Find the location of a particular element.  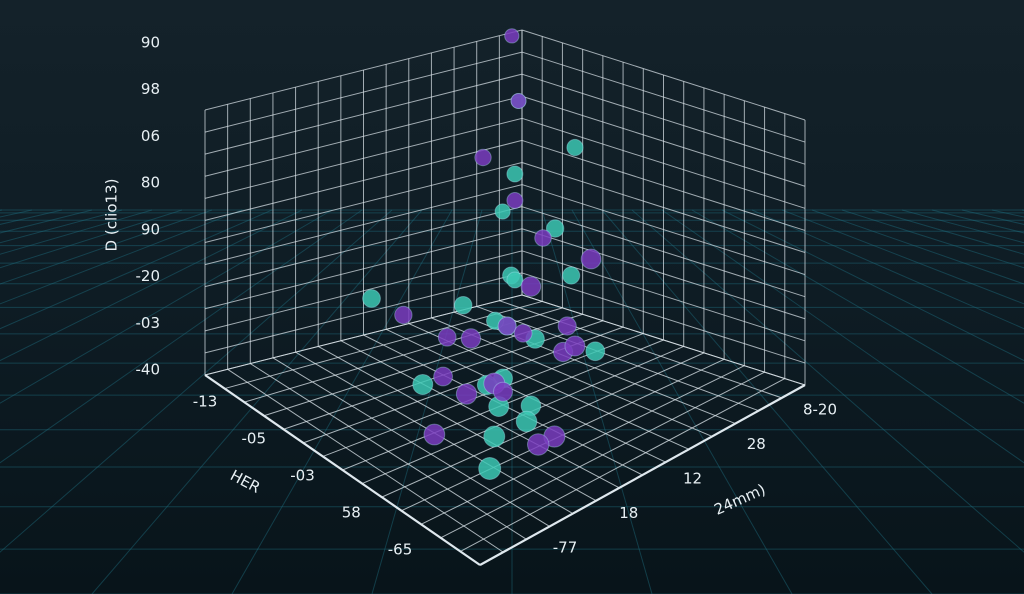

z-tick-label: 18 is located at coordinates (628, 513).